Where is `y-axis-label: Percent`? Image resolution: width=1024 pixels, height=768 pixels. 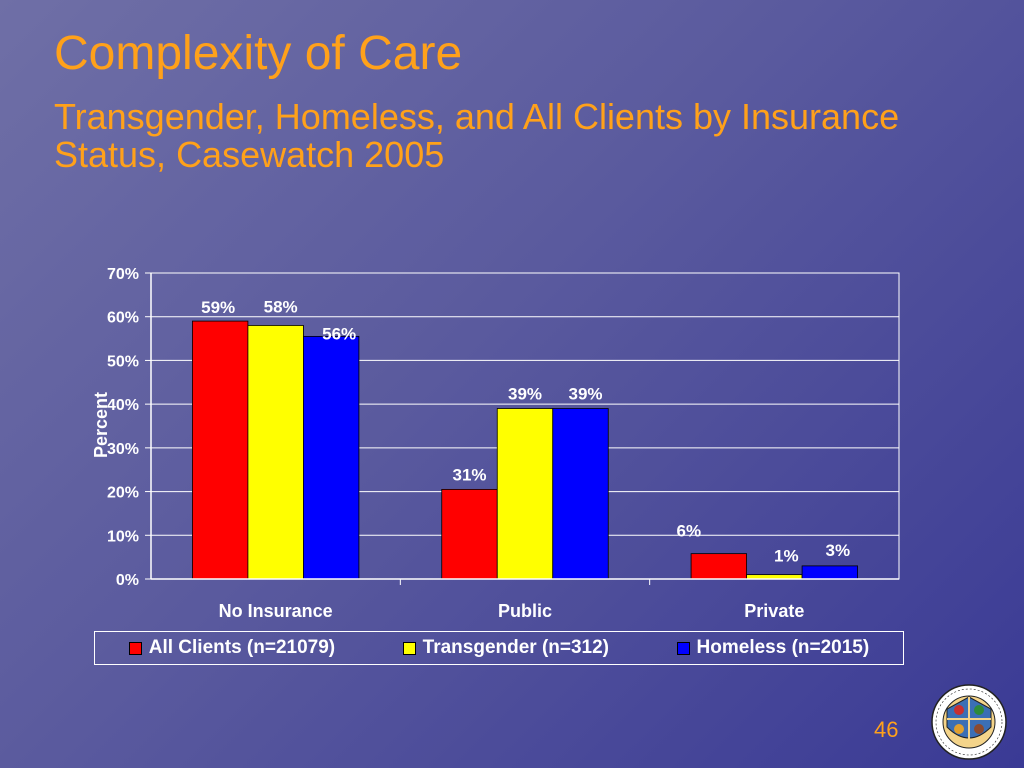 y-axis-label: Percent is located at coordinates (101, 425).